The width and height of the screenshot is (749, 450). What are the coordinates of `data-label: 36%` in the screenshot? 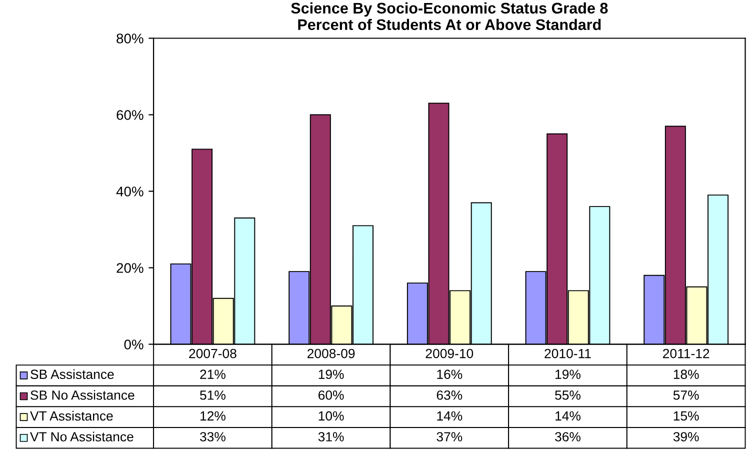 It's located at (567, 437).